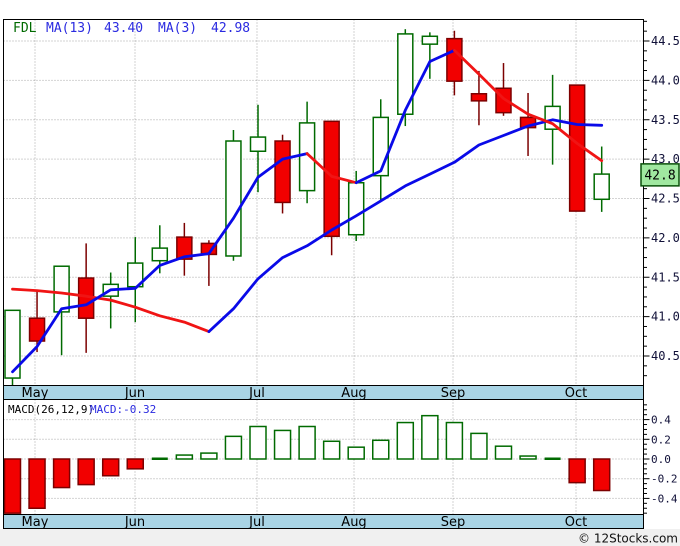 This screenshot has height=546, width=680. What do you see at coordinates (323, 392) in the screenshot?
I see `price-month-band` at bounding box center [323, 392].